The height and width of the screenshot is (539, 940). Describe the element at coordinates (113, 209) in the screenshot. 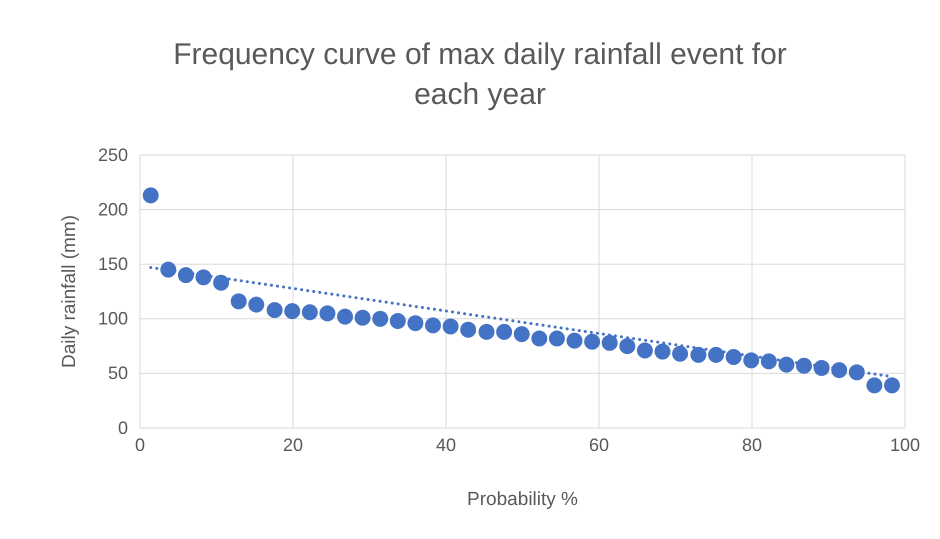

I see `y-tick-label: 200` at that location.